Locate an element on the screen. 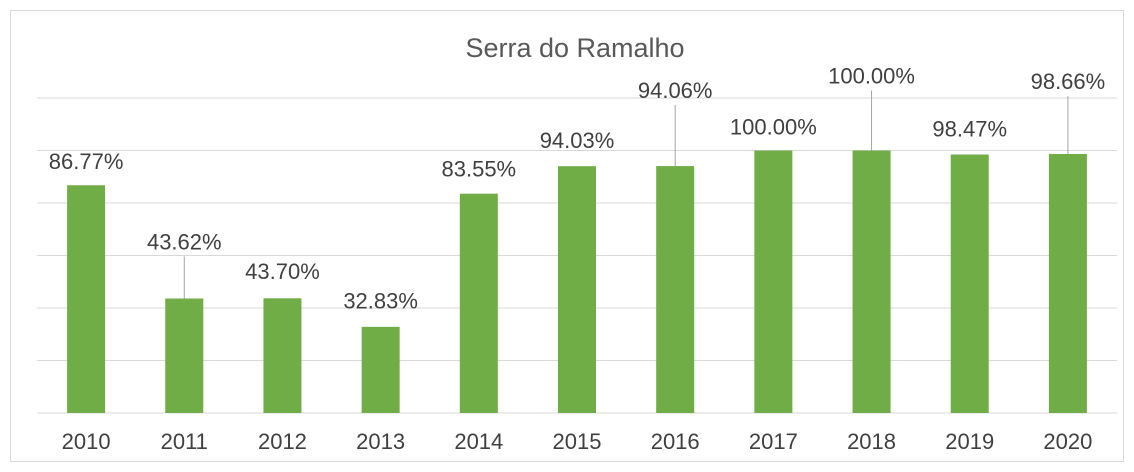 This screenshot has width=1134, height=472. data-label: 94.03% is located at coordinates (577, 140).